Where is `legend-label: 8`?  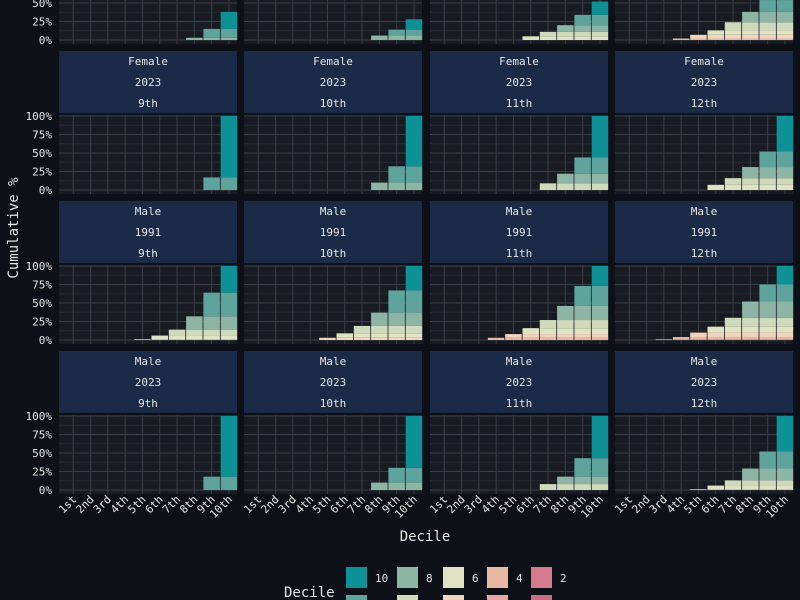
legend-label: 8 is located at coordinates (429, 578).